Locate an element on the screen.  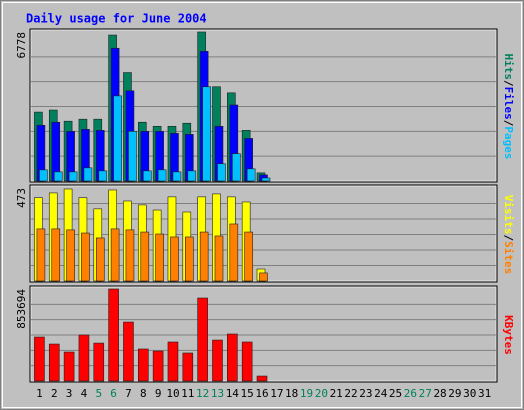
legend-entry: Pages is located at coordinates (508, 142).